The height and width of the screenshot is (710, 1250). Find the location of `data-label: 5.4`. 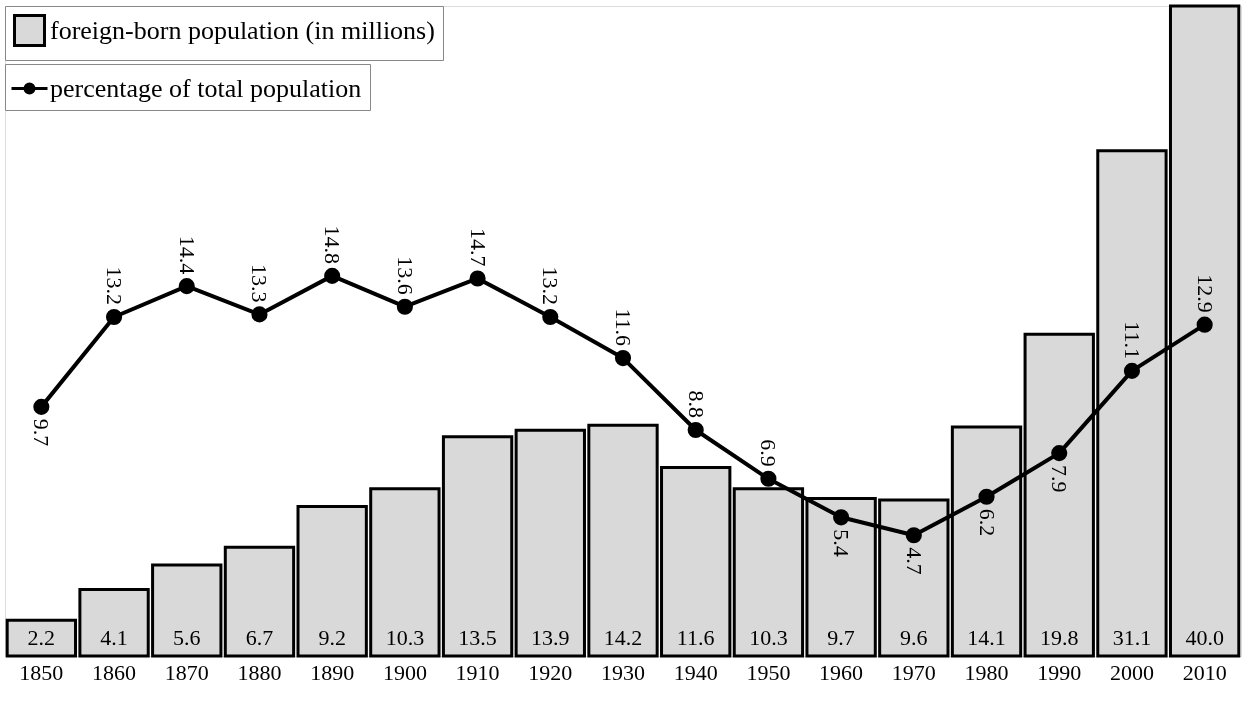

data-label: 5.4 is located at coordinates (842, 543).